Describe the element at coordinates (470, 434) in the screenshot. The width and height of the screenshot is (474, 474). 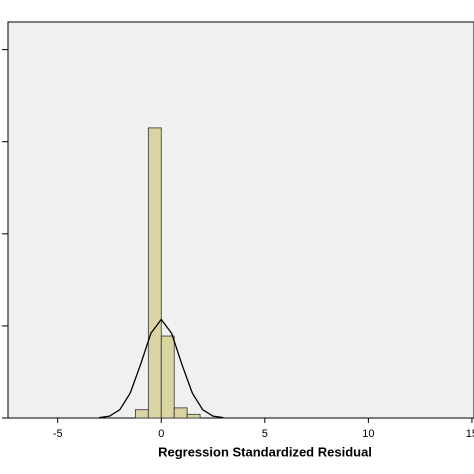
I see `x-tick-label: 15` at that location.